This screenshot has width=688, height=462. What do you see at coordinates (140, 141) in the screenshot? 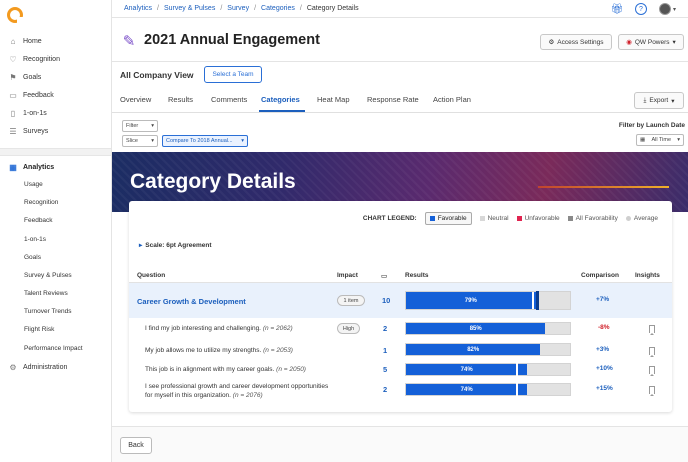
I see `slice-select: Slice ▾` at bounding box center [140, 141].